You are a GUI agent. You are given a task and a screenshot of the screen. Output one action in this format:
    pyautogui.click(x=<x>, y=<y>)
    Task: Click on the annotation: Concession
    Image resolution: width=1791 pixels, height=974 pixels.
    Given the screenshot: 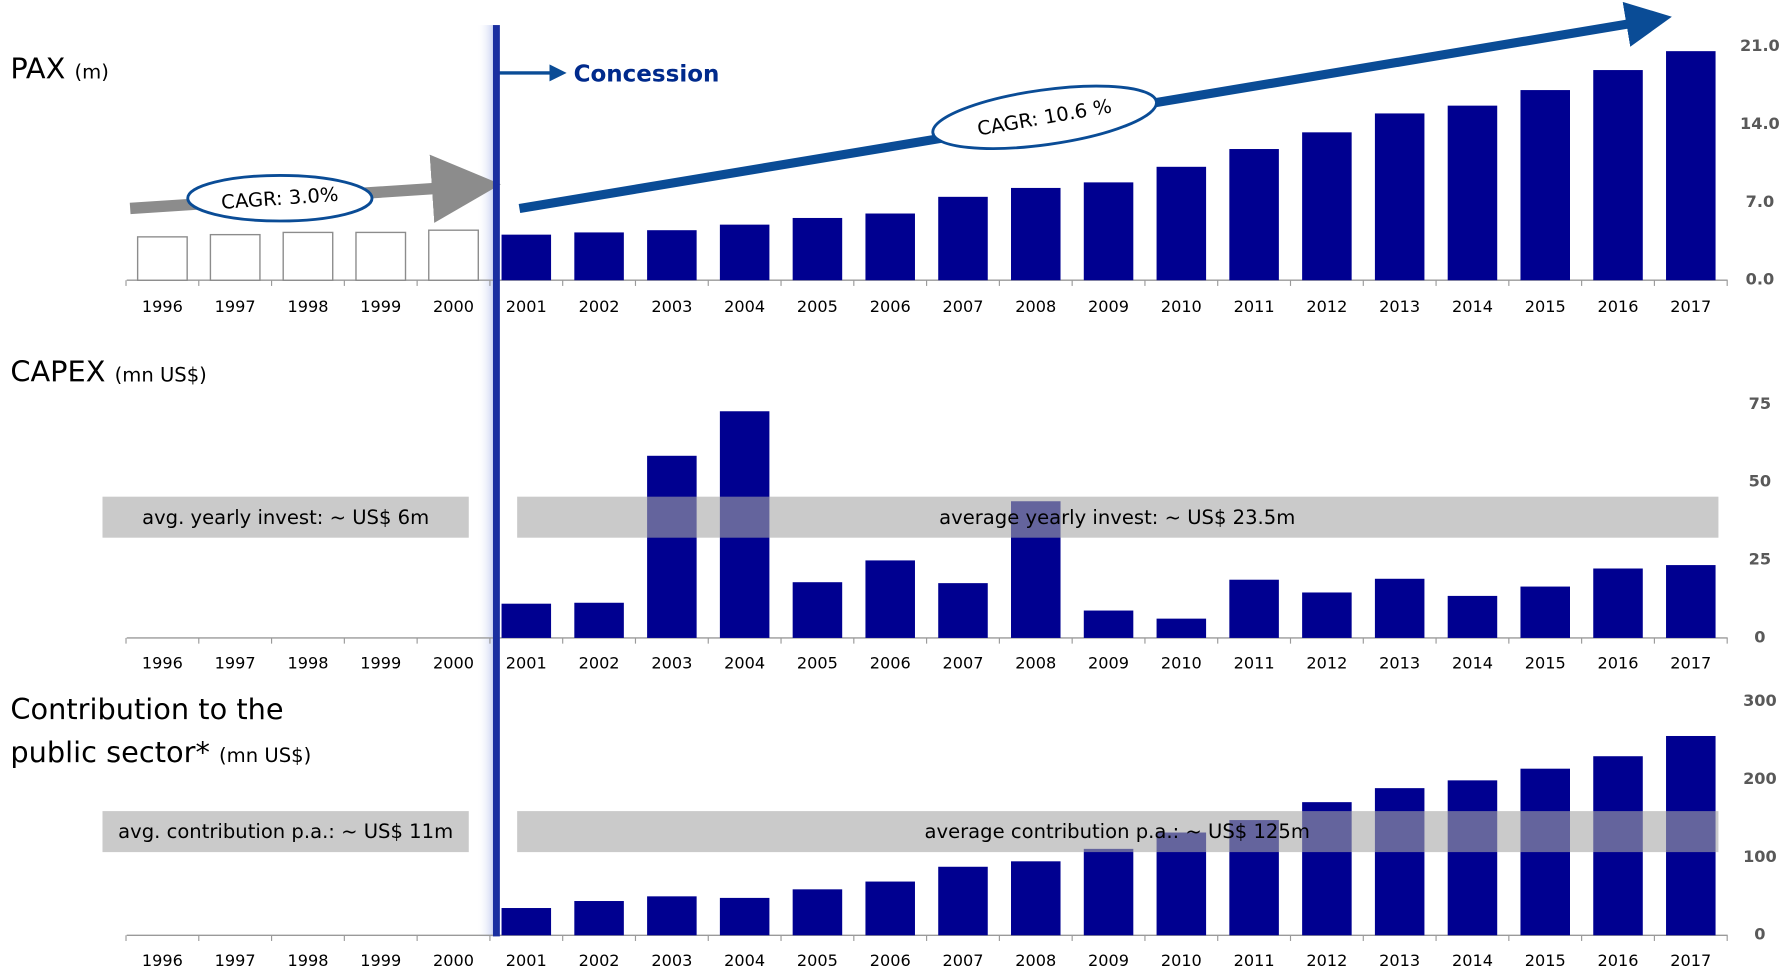 What is the action you would take?
    pyautogui.click(x=647, y=75)
    